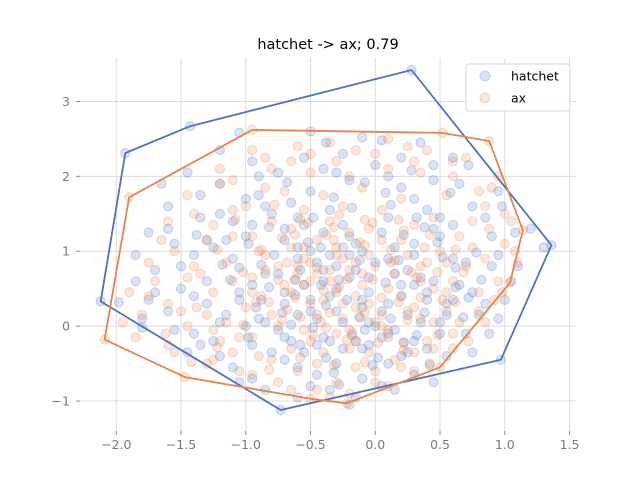  I want to click on legend-label-hatchet: hatchet, so click(535, 76).